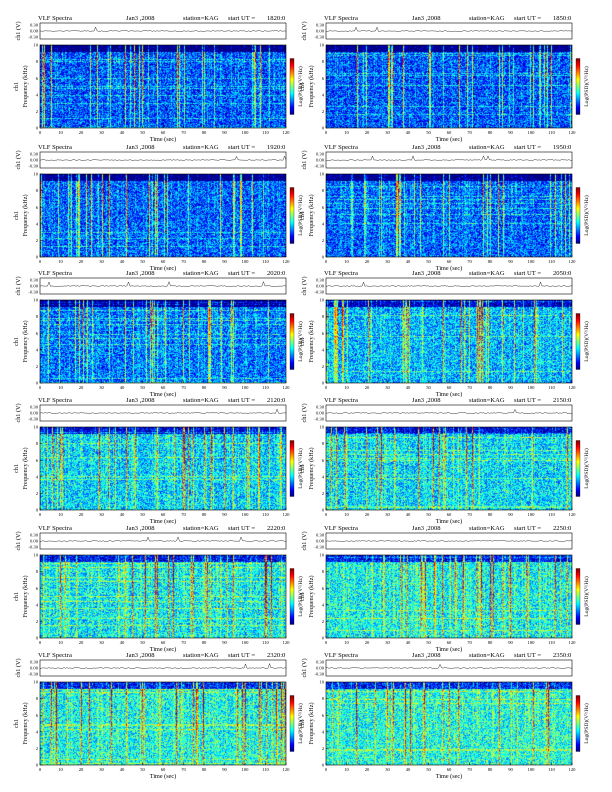 This screenshot has width=612, height=792. I want to click on header-start-time: 2120:0, so click(276, 400).